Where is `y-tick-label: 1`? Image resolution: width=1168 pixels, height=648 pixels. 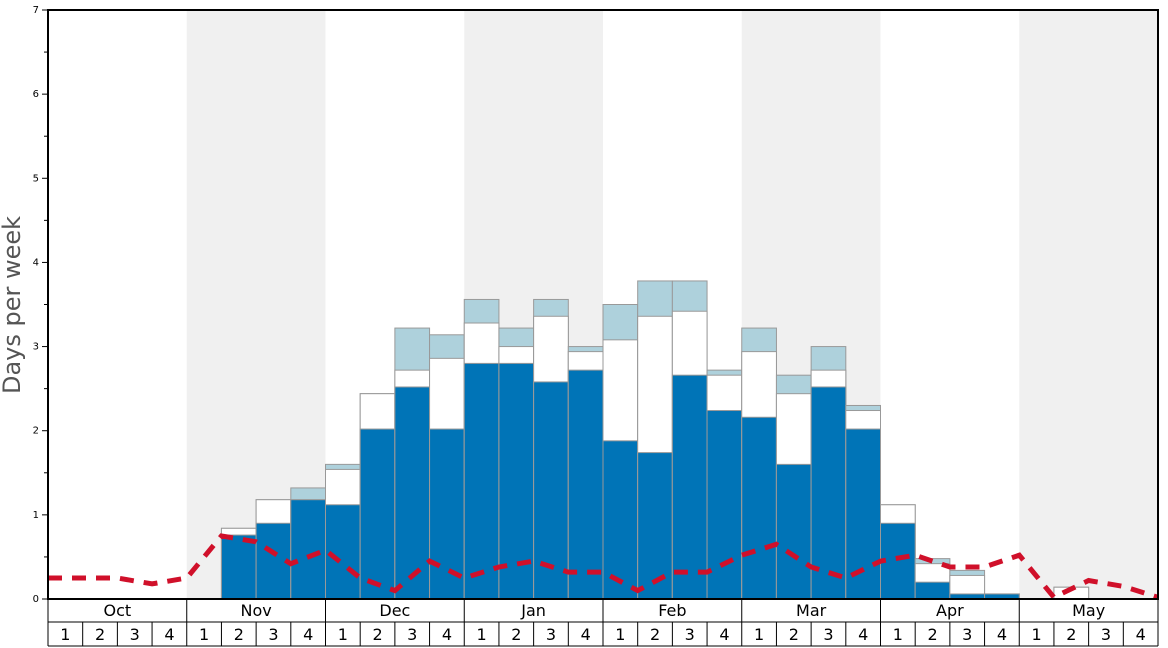 y-tick-label: 1 is located at coordinates (36, 515).